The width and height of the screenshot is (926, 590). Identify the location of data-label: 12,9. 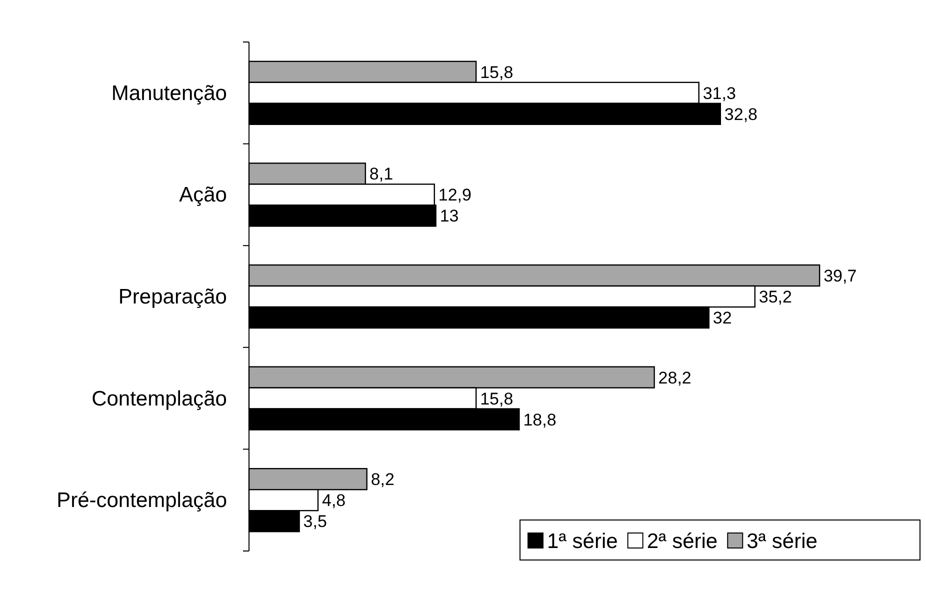
(455, 195).